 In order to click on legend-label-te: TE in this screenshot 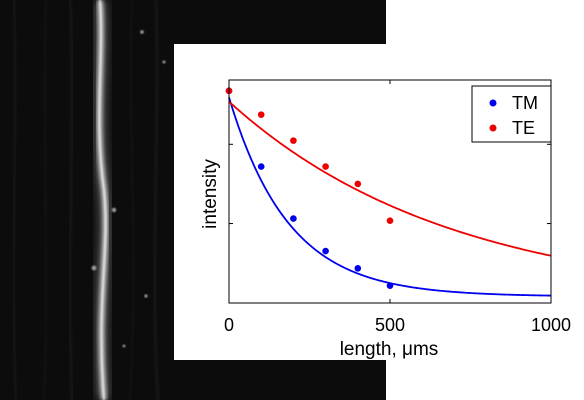, I will do `click(523, 128)`.